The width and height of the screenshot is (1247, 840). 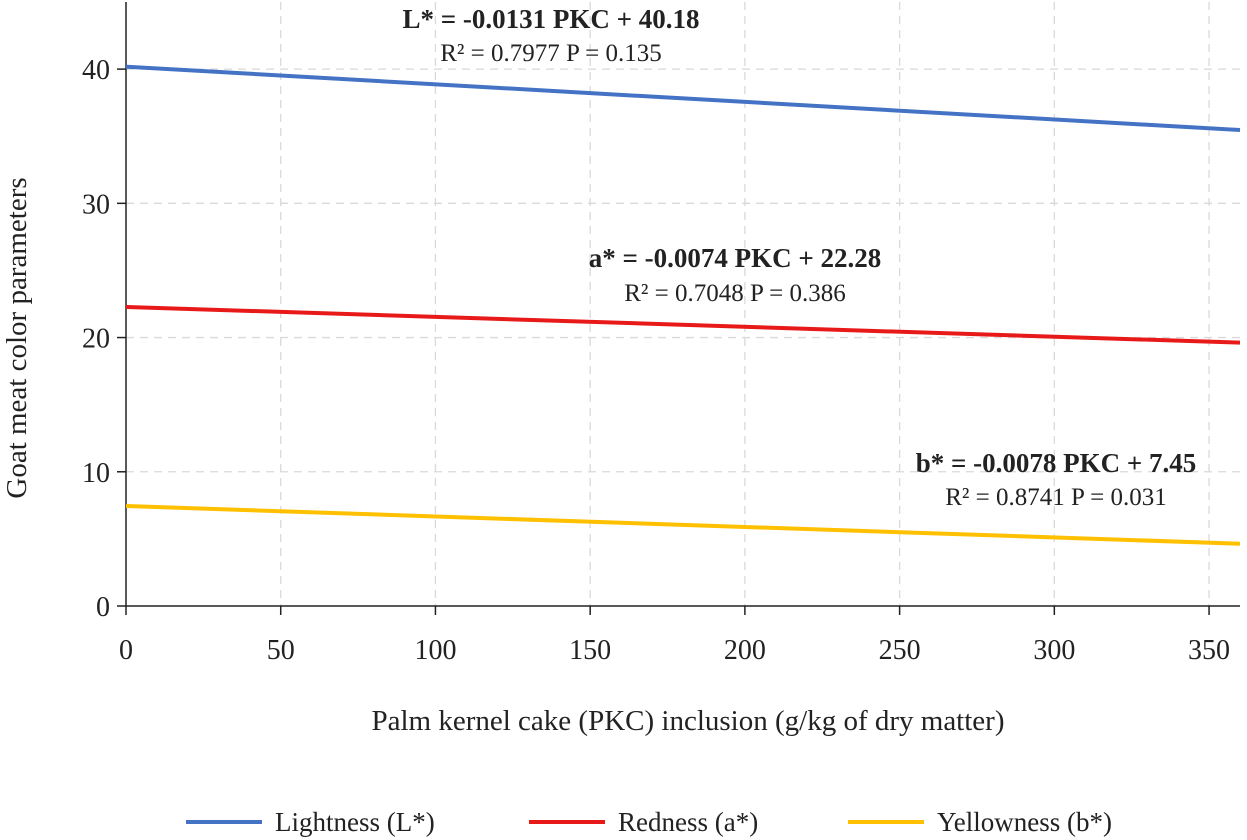 What do you see at coordinates (590, 650) in the screenshot?
I see `x-tick-label: 150` at bounding box center [590, 650].